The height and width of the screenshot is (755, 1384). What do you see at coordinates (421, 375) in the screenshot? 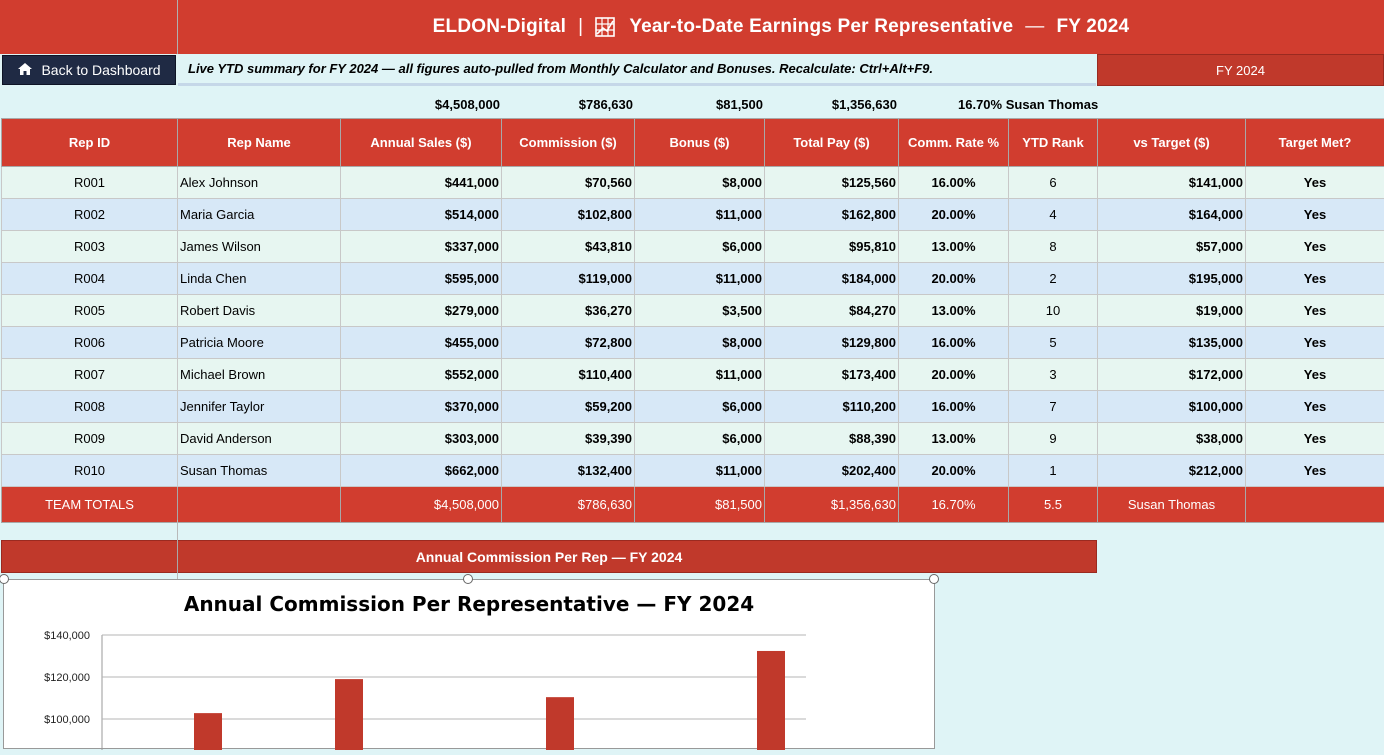
I see `table-cell: $552,000` at bounding box center [421, 375].